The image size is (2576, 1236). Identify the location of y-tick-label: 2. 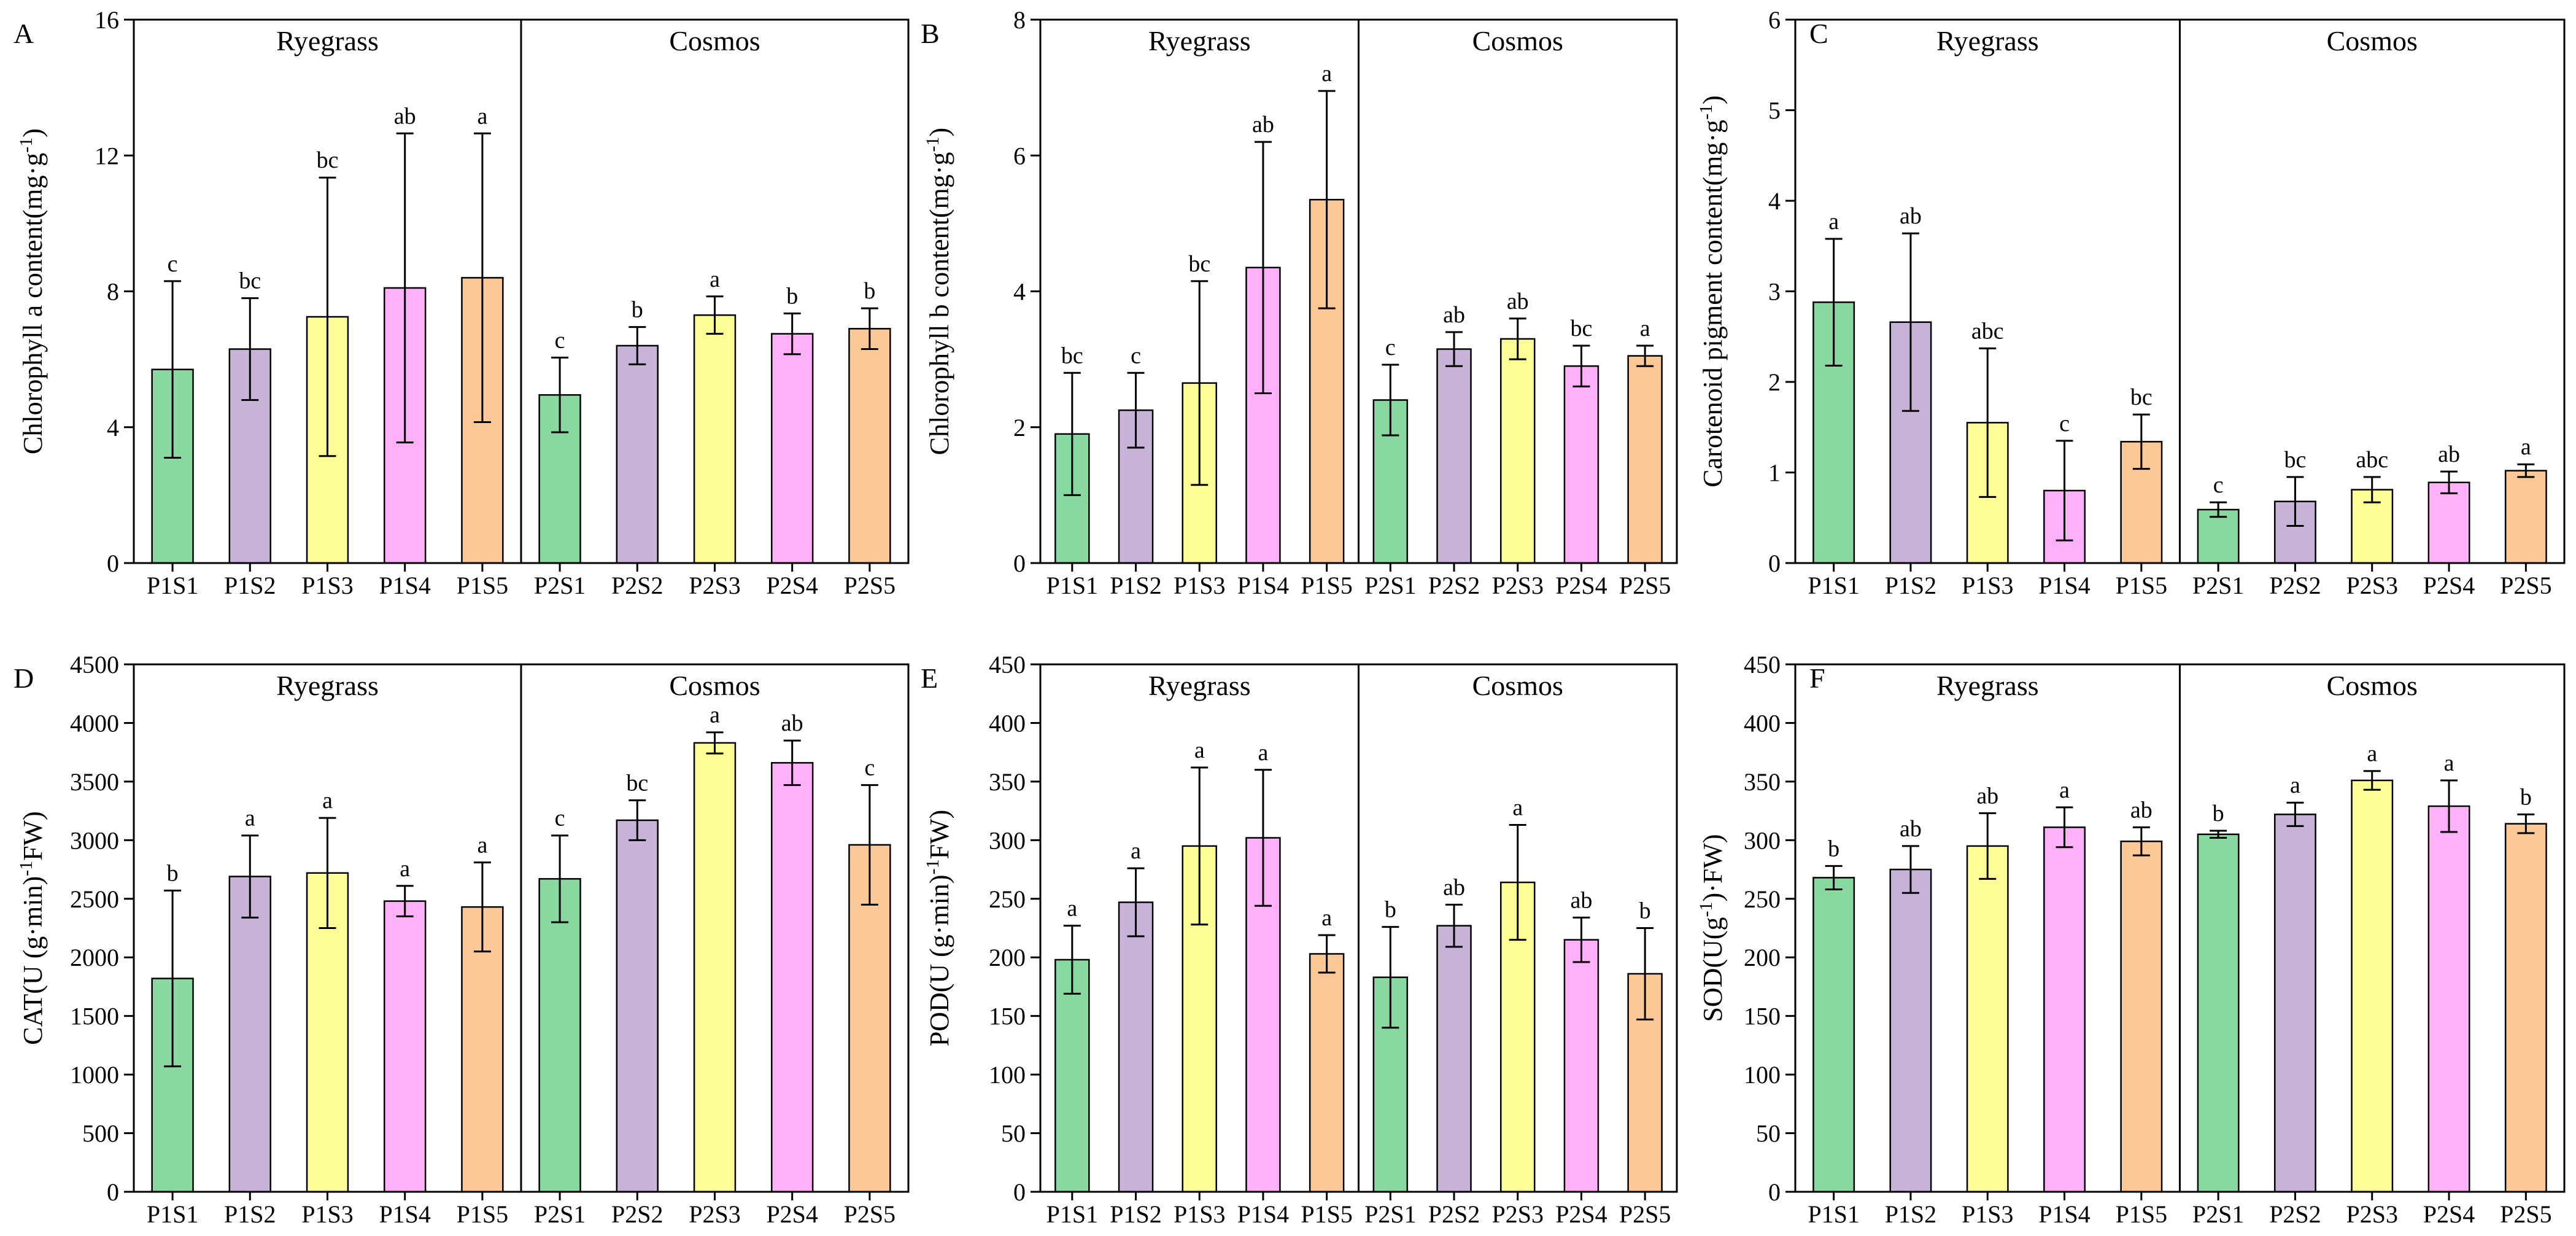
(1774, 382).